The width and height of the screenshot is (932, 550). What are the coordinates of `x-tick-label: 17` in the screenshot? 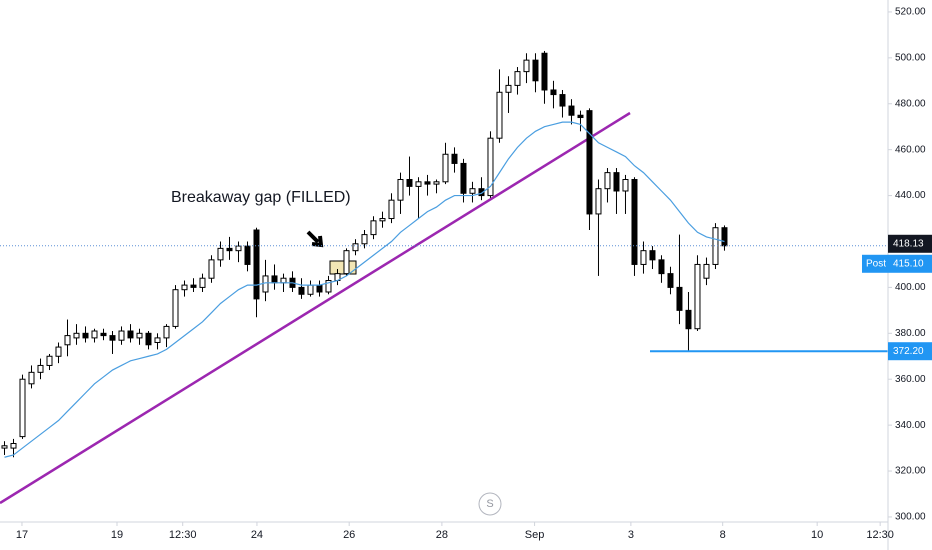 It's located at (22, 535).